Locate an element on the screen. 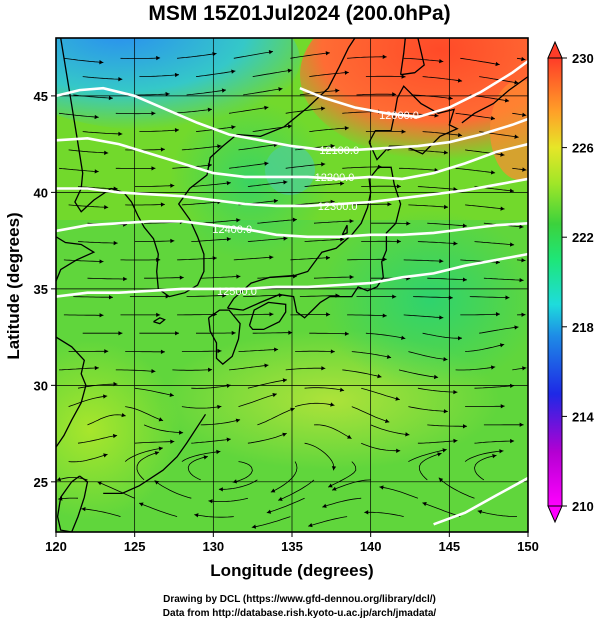  coastline-sado is located at coordinates (344, 230).